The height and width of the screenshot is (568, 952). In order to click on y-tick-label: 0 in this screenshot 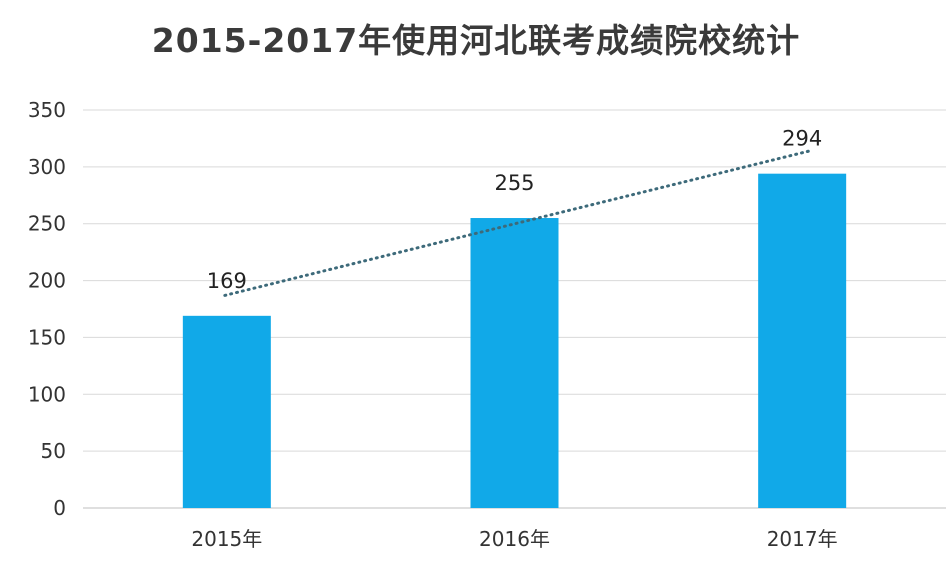, I will do `click(59, 508)`.